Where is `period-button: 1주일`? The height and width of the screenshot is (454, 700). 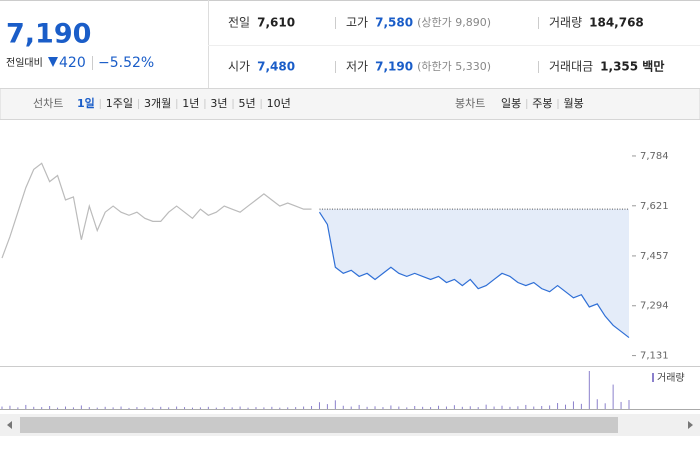 period-button: 1주일 is located at coordinates (119, 103).